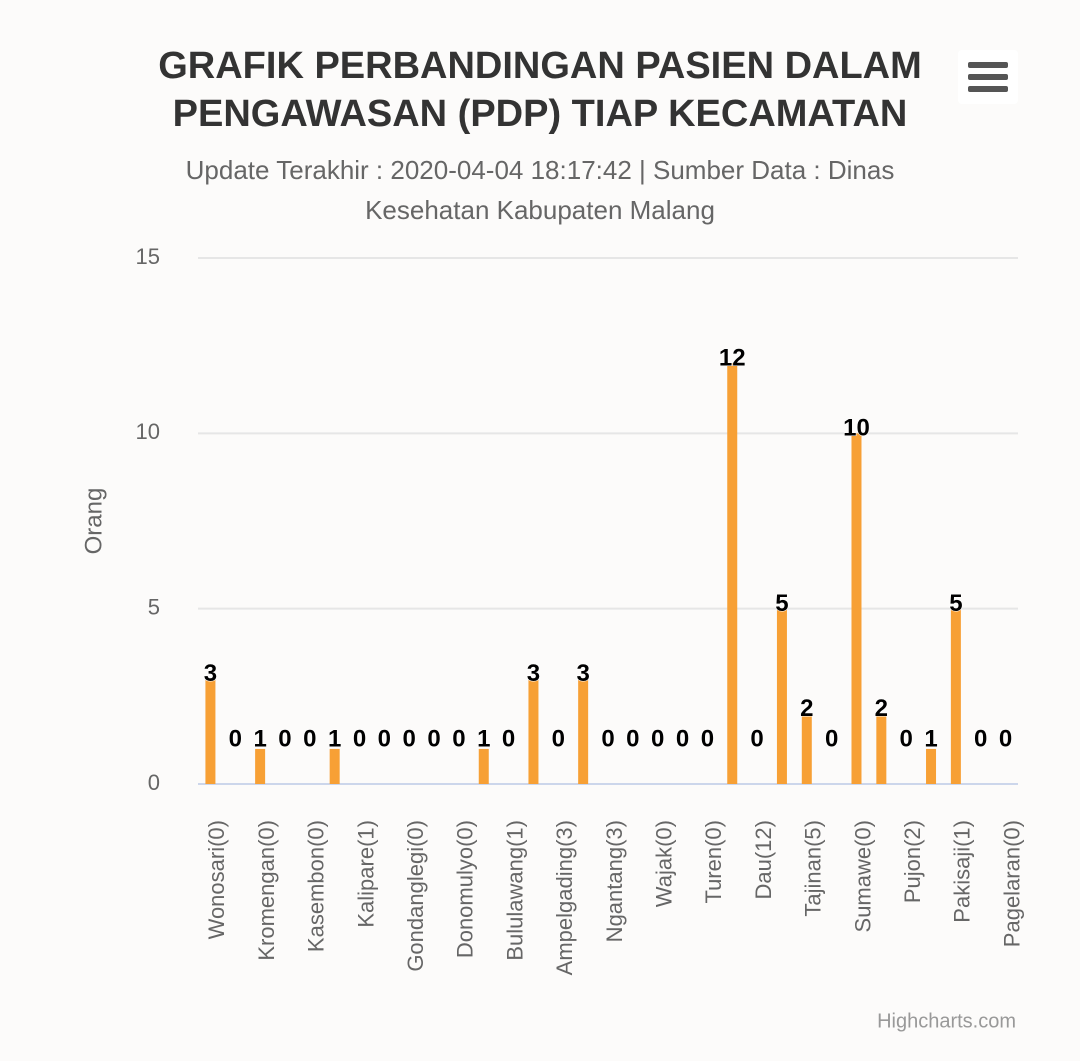 The width and height of the screenshot is (1080, 1061). Describe the element at coordinates (93, 521) in the screenshot. I see `y-axis-label: Orang` at that location.